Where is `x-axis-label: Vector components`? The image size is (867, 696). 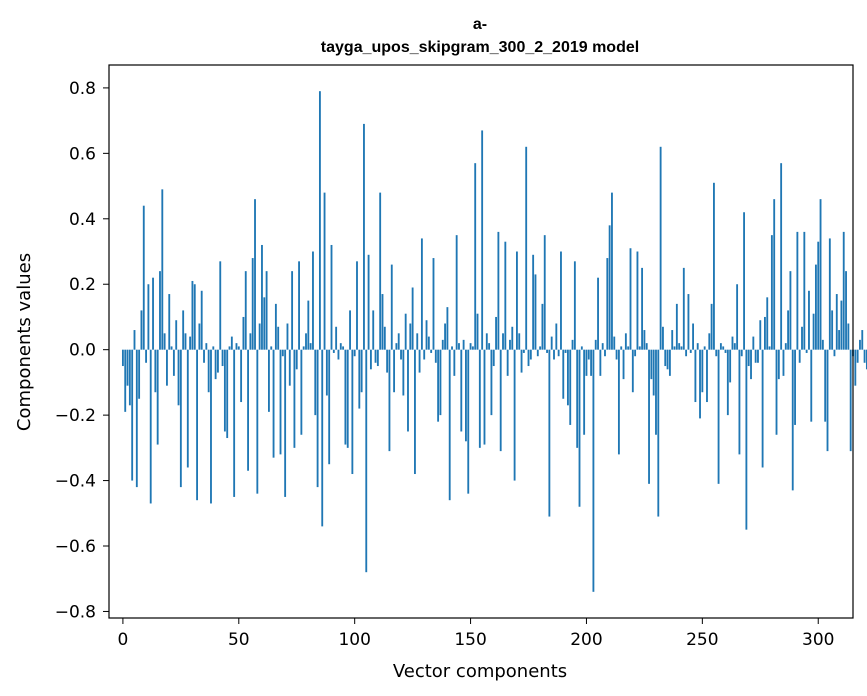
x-axis-label: Vector components is located at coordinates (480, 671).